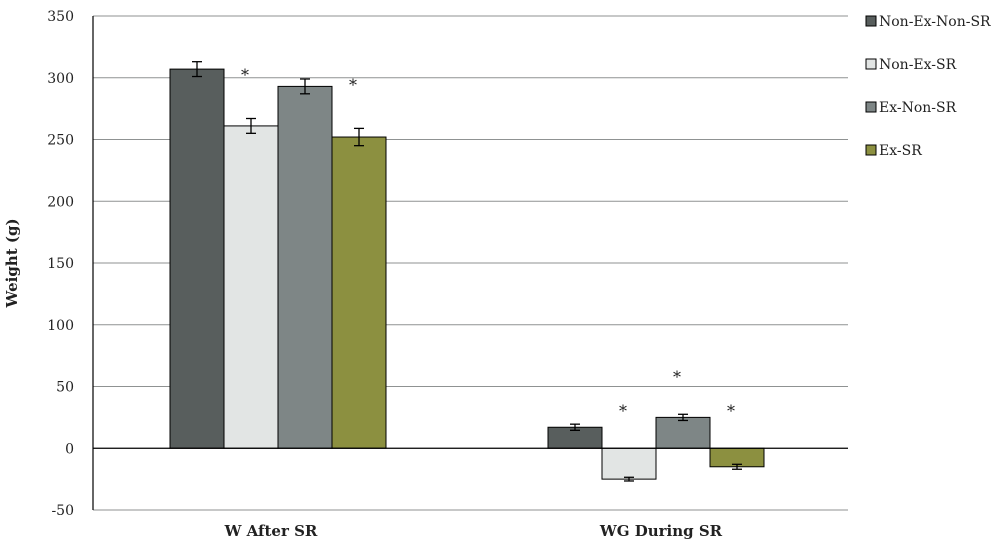  Describe the element at coordinates (60, 79) in the screenshot. I see `y-tick-label: 300` at that location.